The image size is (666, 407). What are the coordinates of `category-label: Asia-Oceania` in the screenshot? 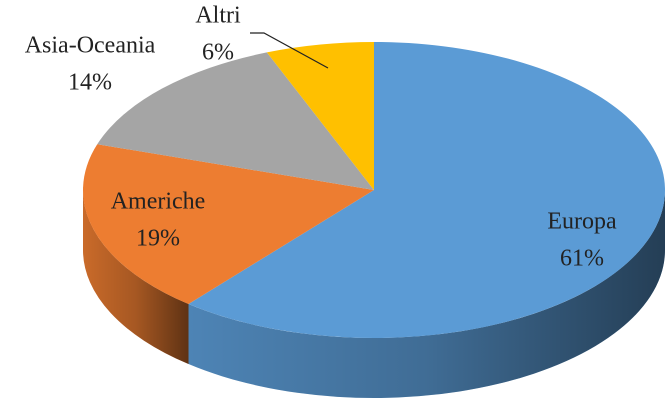 It's located at (90, 46).